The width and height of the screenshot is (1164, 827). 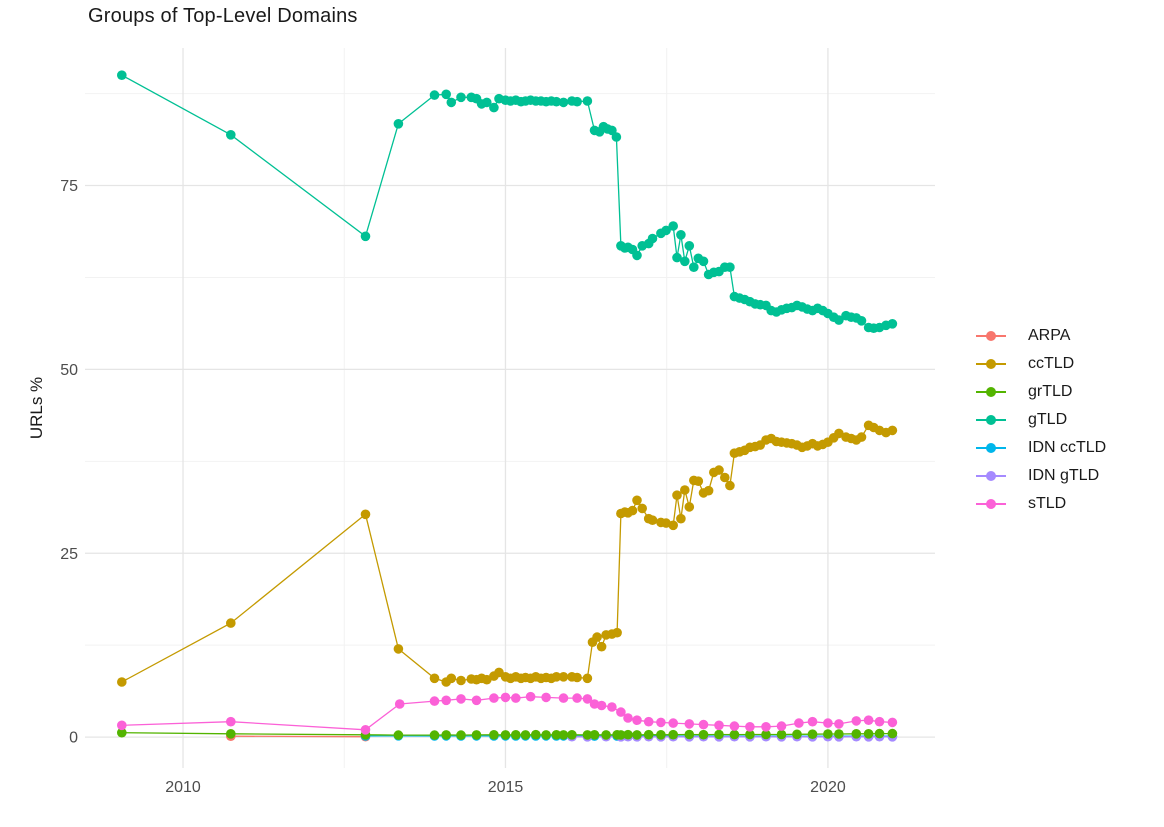 What do you see at coordinates (506, 787) in the screenshot?
I see `x-tick-label: 2015` at bounding box center [506, 787].